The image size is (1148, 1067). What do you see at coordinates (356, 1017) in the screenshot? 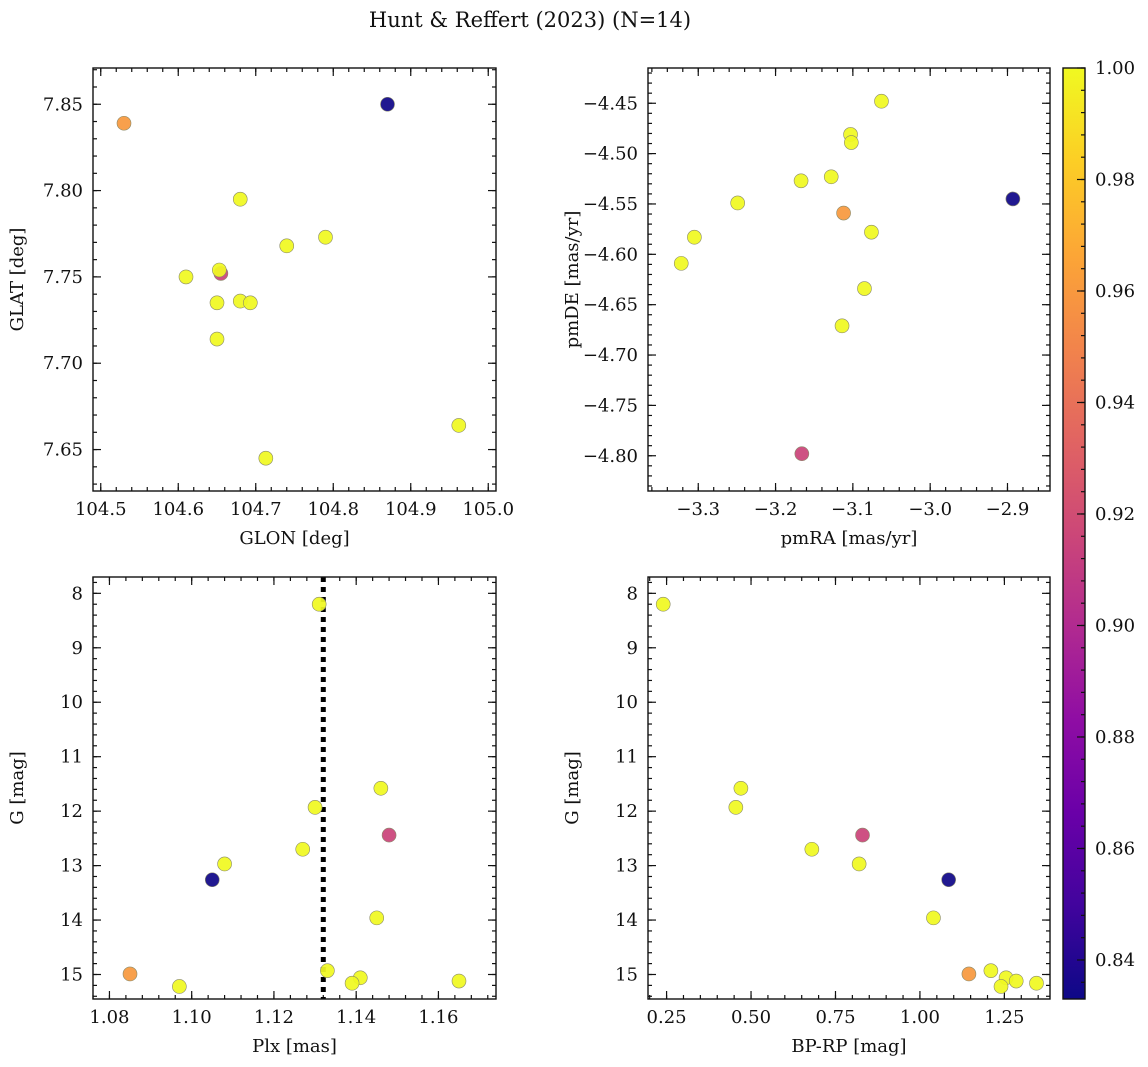
I see `x-tick-label: 1.14` at bounding box center [356, 1017].